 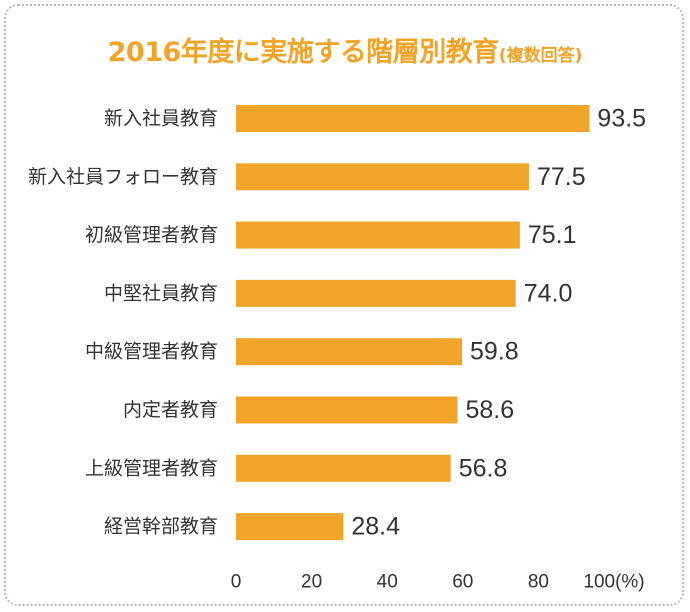 What do you see at coordinates (161, 119) in the screenshot?
I see `category-label: 新入社員教育` at bounding box center [161, 119].